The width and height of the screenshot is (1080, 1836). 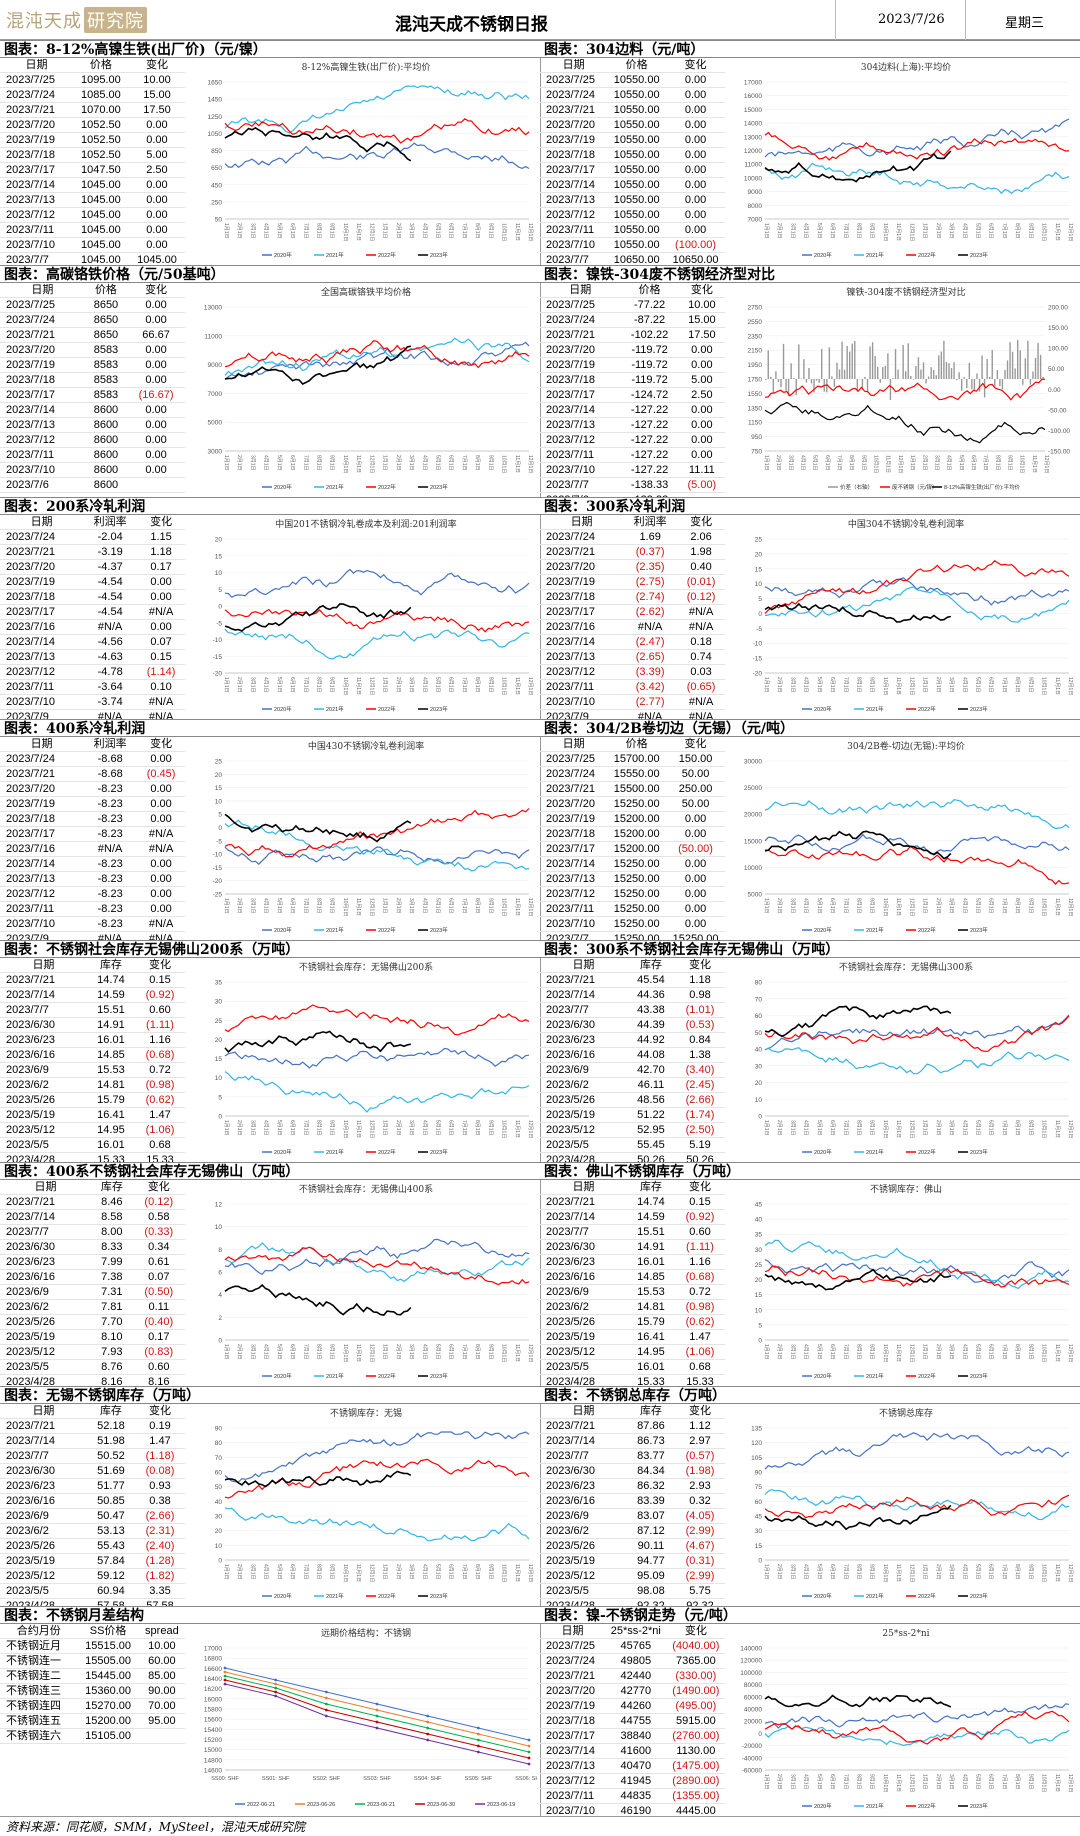 What do you see at coordinates (92, 230) in the screenshot?
I see `table-row: 2023/7/11 1045.00 0.00` at bounding box center [92, 230].